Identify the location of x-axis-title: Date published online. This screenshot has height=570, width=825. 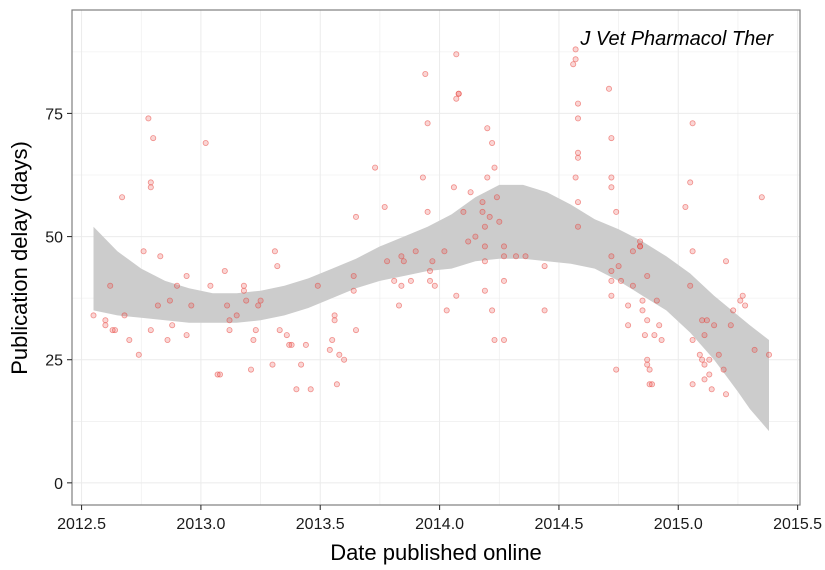
(436, 552).